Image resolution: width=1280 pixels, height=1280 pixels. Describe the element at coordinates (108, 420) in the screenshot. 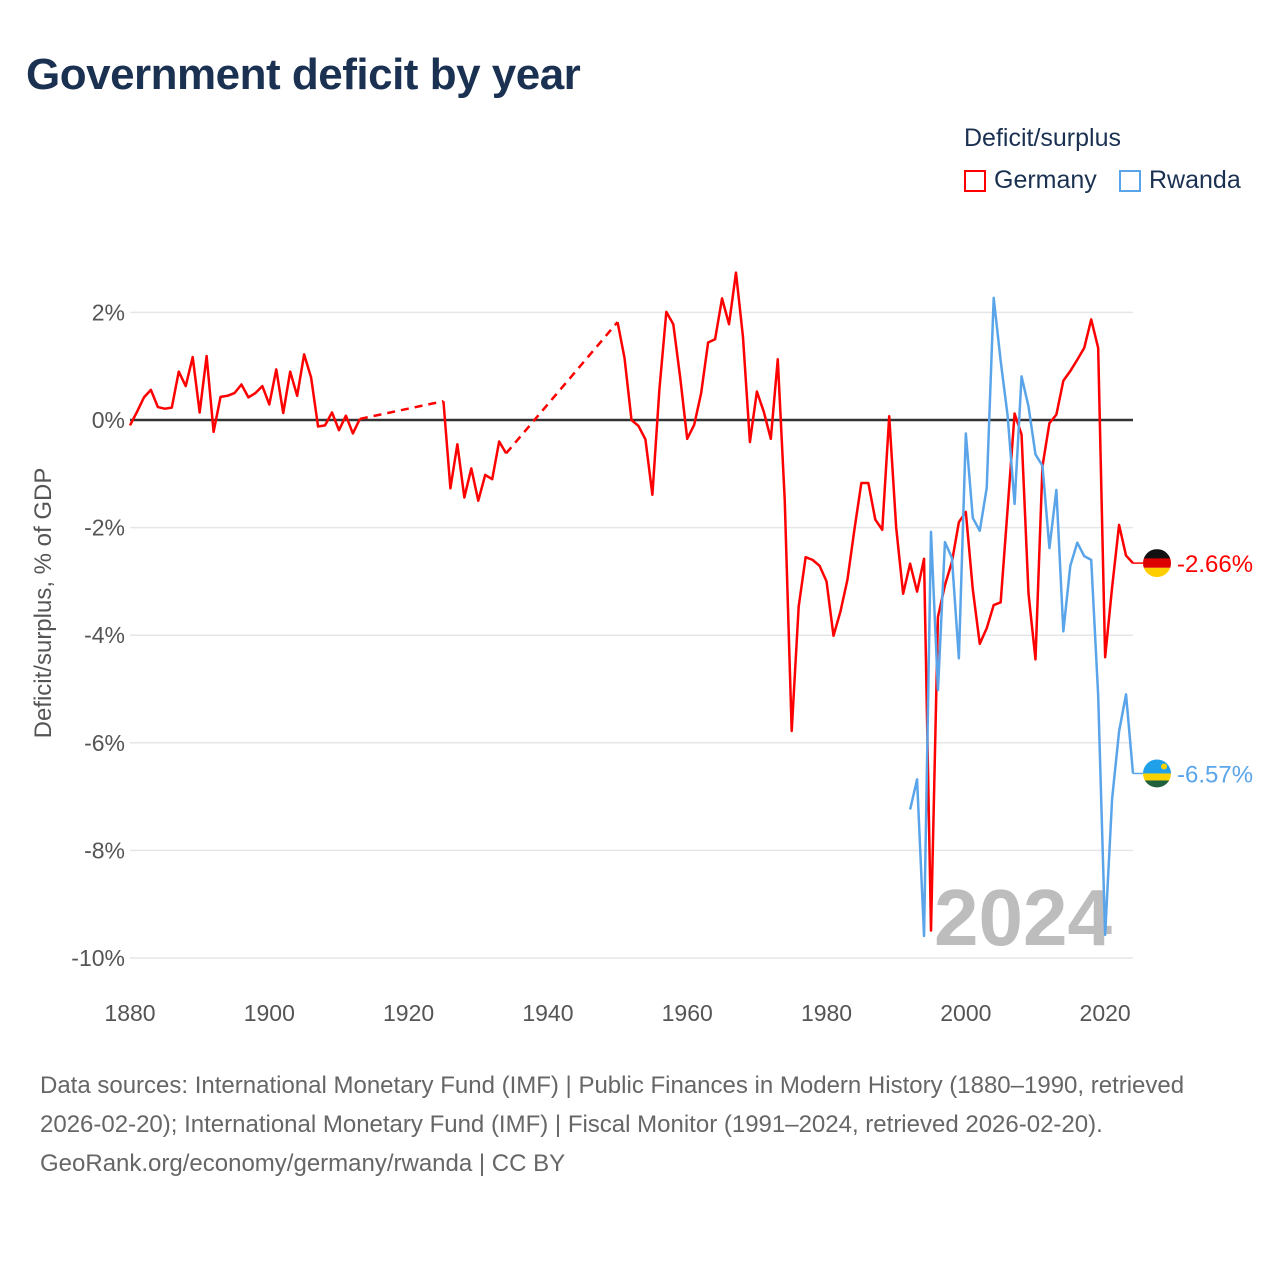

I see `y-tick-label: 0%` at that location.